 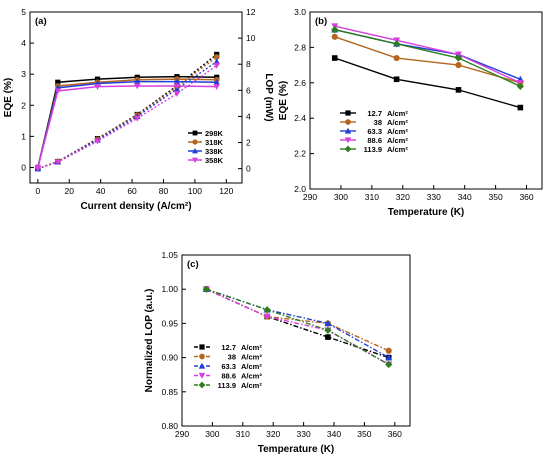 I want to click on y-tick-label: 0.85, so click(x=169, y=392).